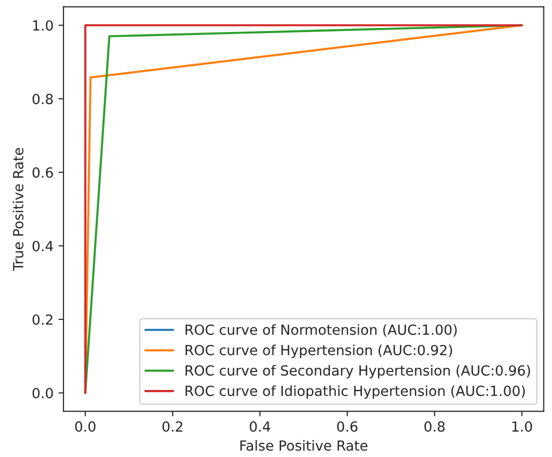  I want to click on y-tick-label: 0.2, so click(42, 319).